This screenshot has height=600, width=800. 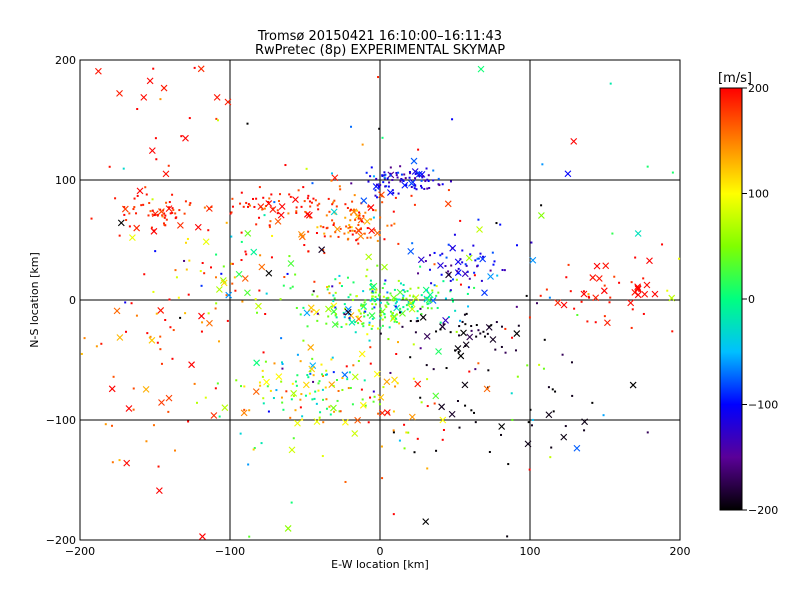 I want to click on y-axis-label: N-S location [km], so click(x=34, y=300).